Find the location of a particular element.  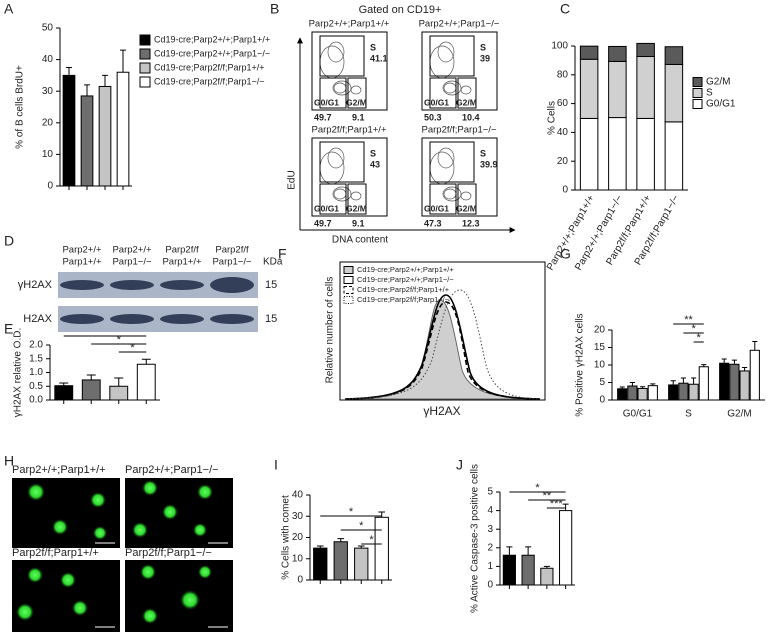

histogram-panel is located at coordinates (442, 331).